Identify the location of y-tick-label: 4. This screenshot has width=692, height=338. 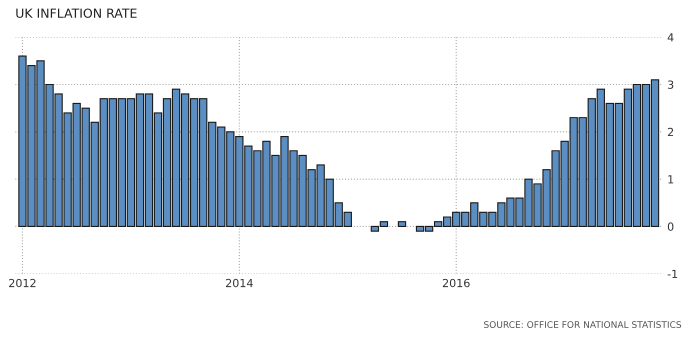
(671, 37).